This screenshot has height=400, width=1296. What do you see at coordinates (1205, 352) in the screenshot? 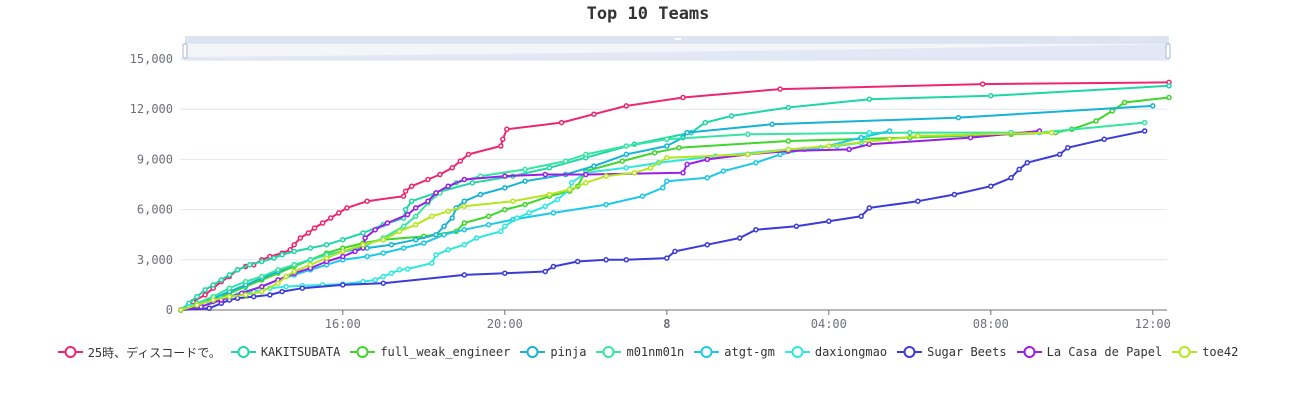
I see `legend-item: toe42` at bounding box center [1205, 352].